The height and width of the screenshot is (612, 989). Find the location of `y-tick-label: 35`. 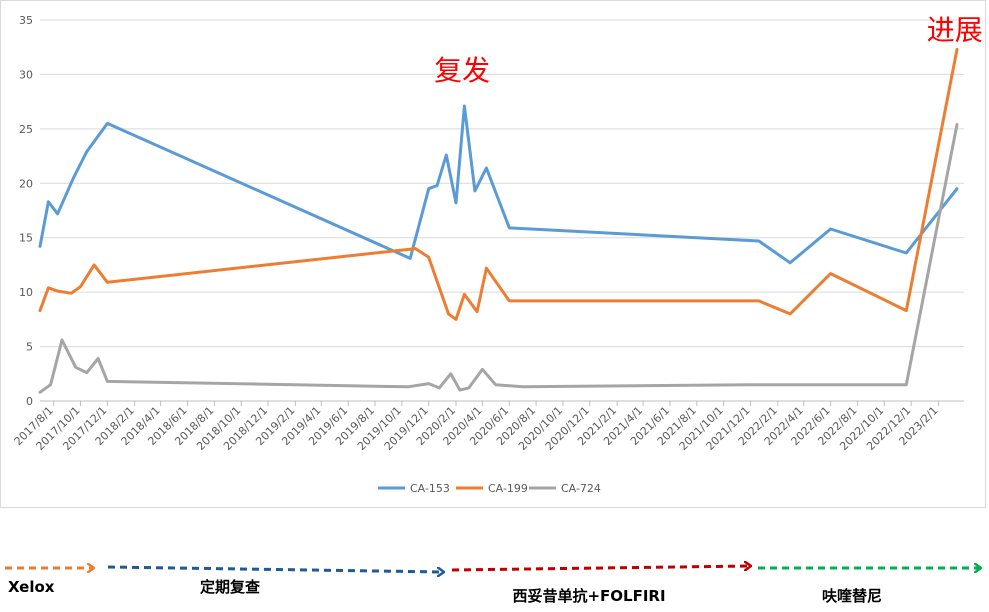

y-tick-label: 35 is located at coordinates (26, 20).